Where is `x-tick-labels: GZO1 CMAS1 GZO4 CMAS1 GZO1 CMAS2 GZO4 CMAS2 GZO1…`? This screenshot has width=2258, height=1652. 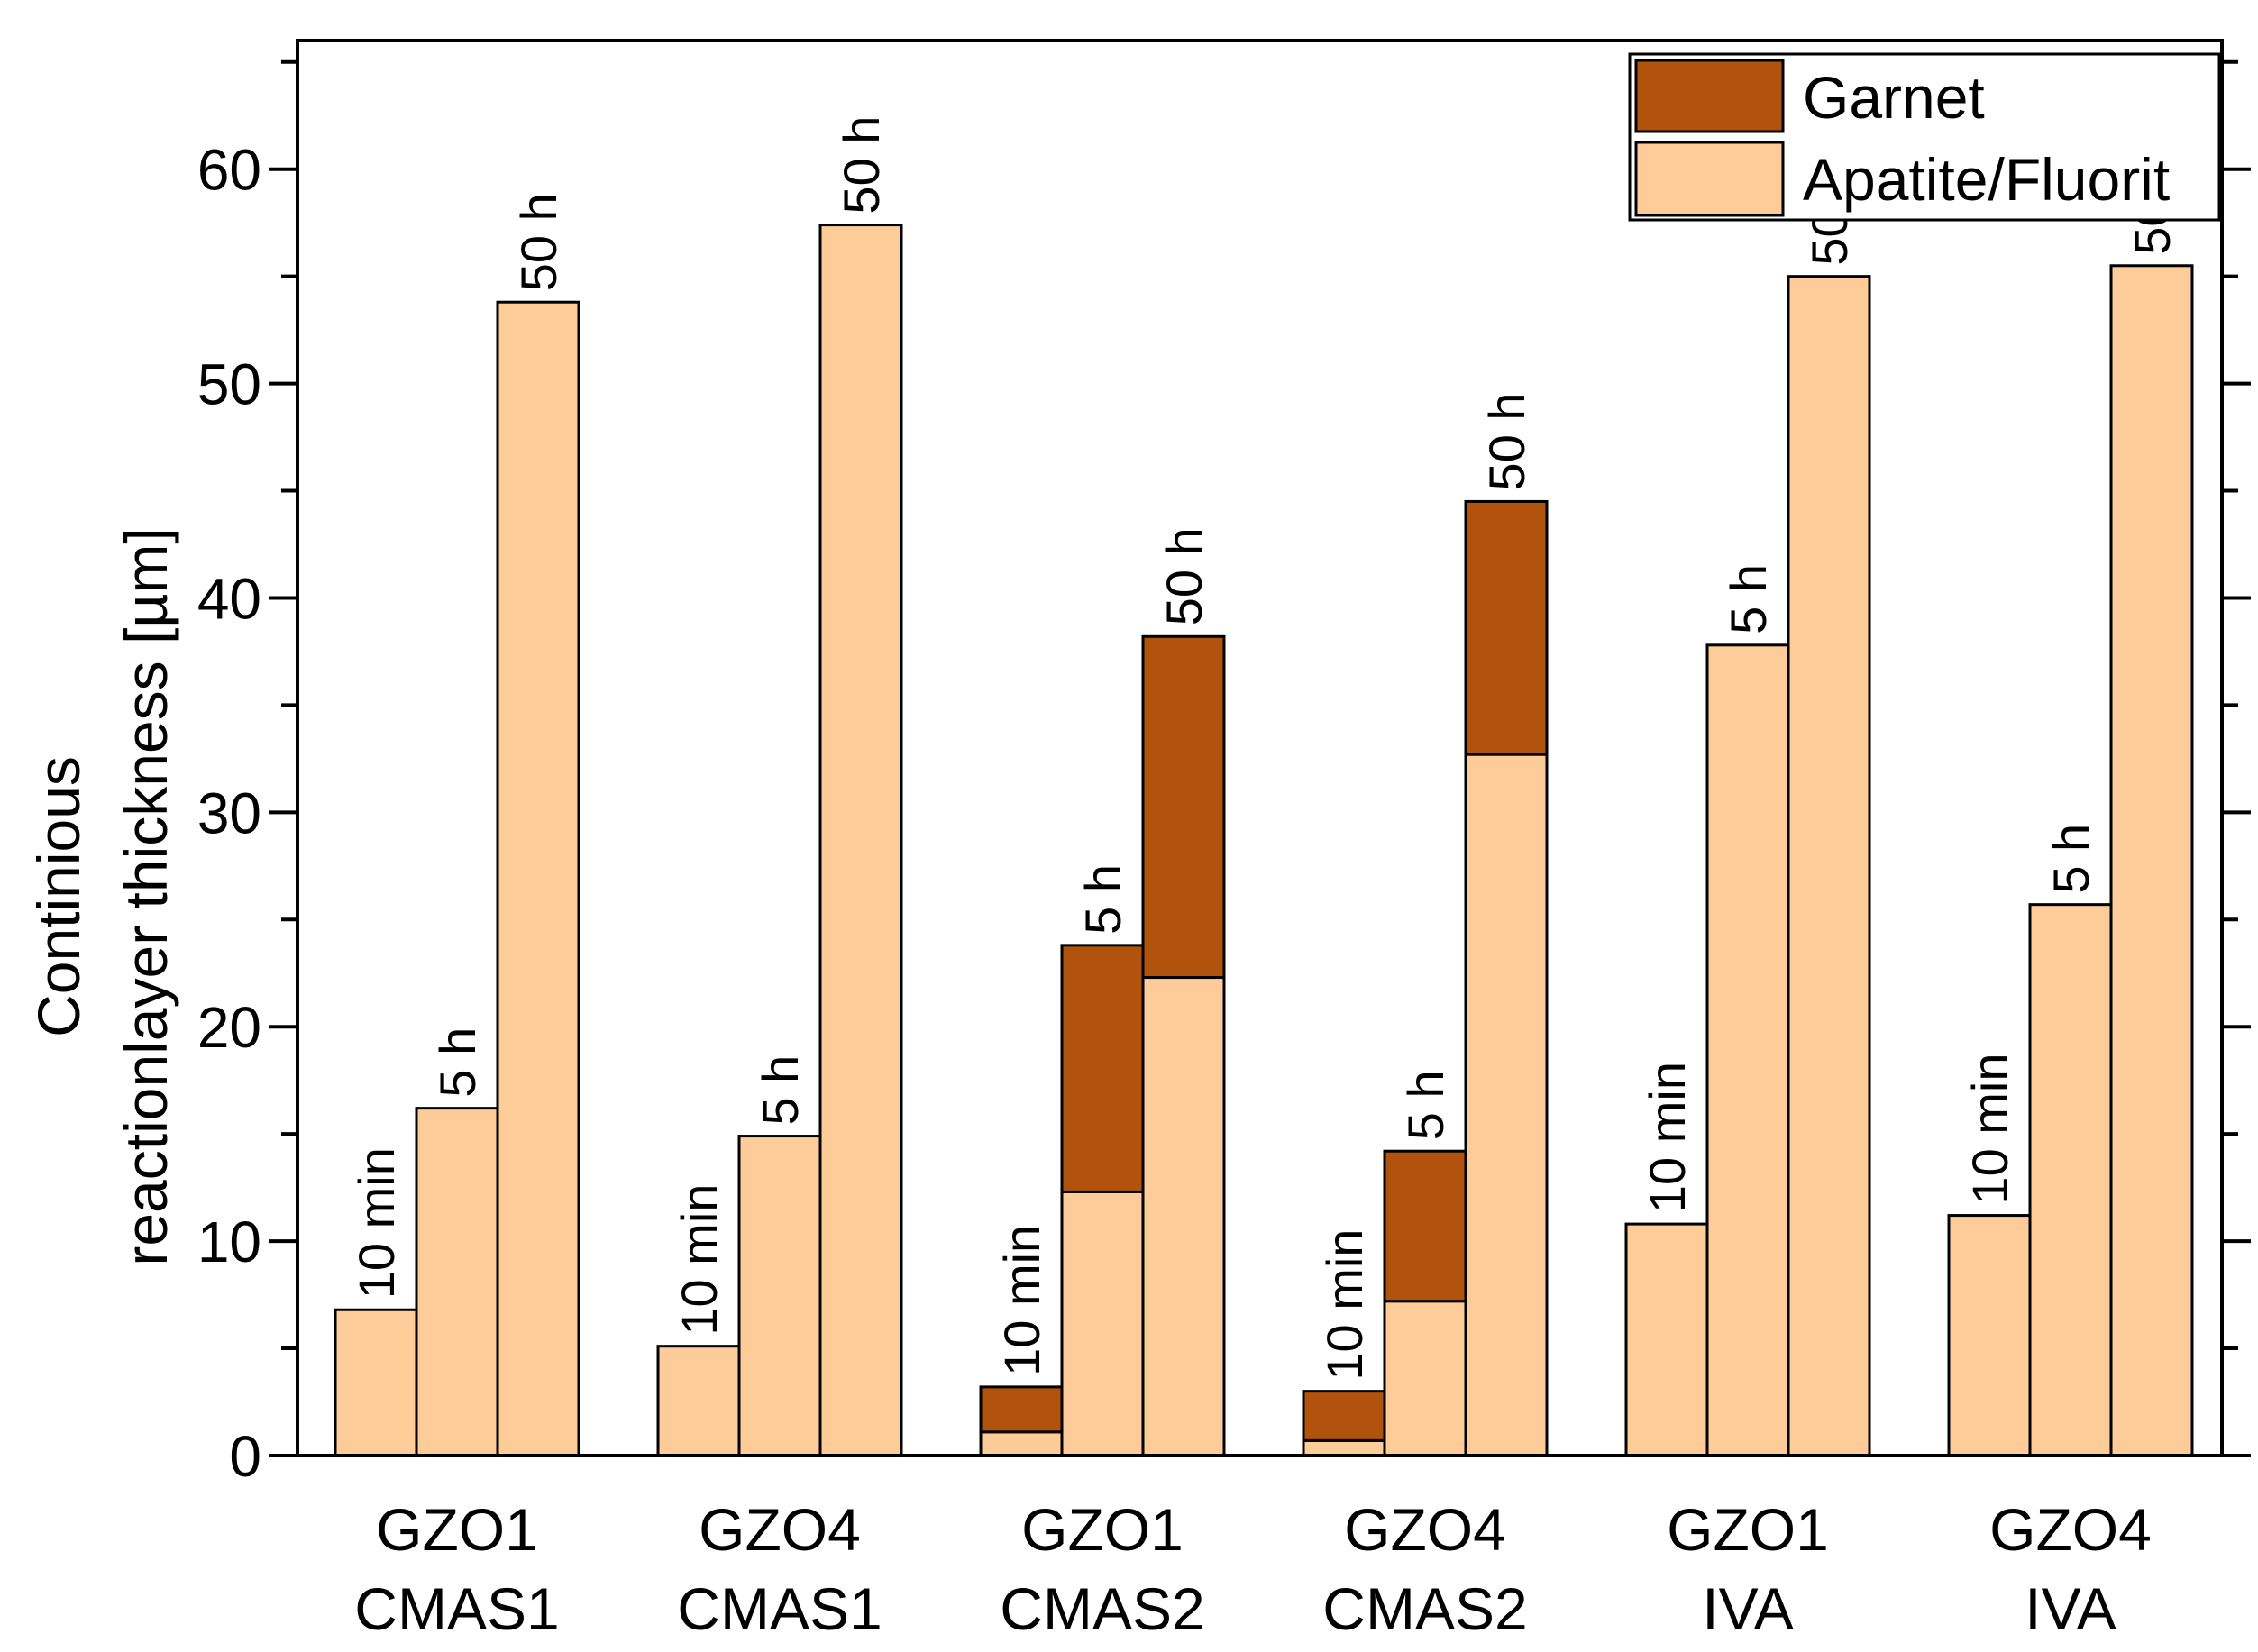 x-tick-labels: GZO1 CMAS1 GZO4 CMAS1 GZO1 CMAS2 GZO4 CMAS2 GZO1… is located at coordinates (1253, 1569).